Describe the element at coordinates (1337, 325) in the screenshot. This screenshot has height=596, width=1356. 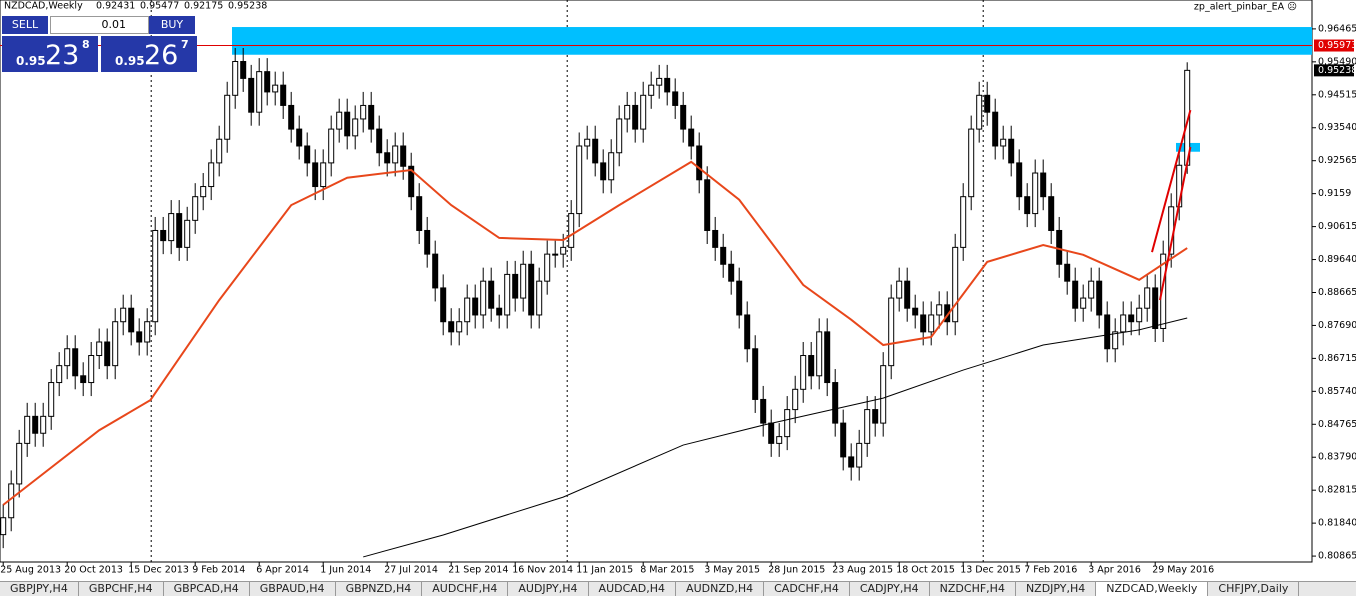
I see `y-tick-label: 0.87690` at that location.